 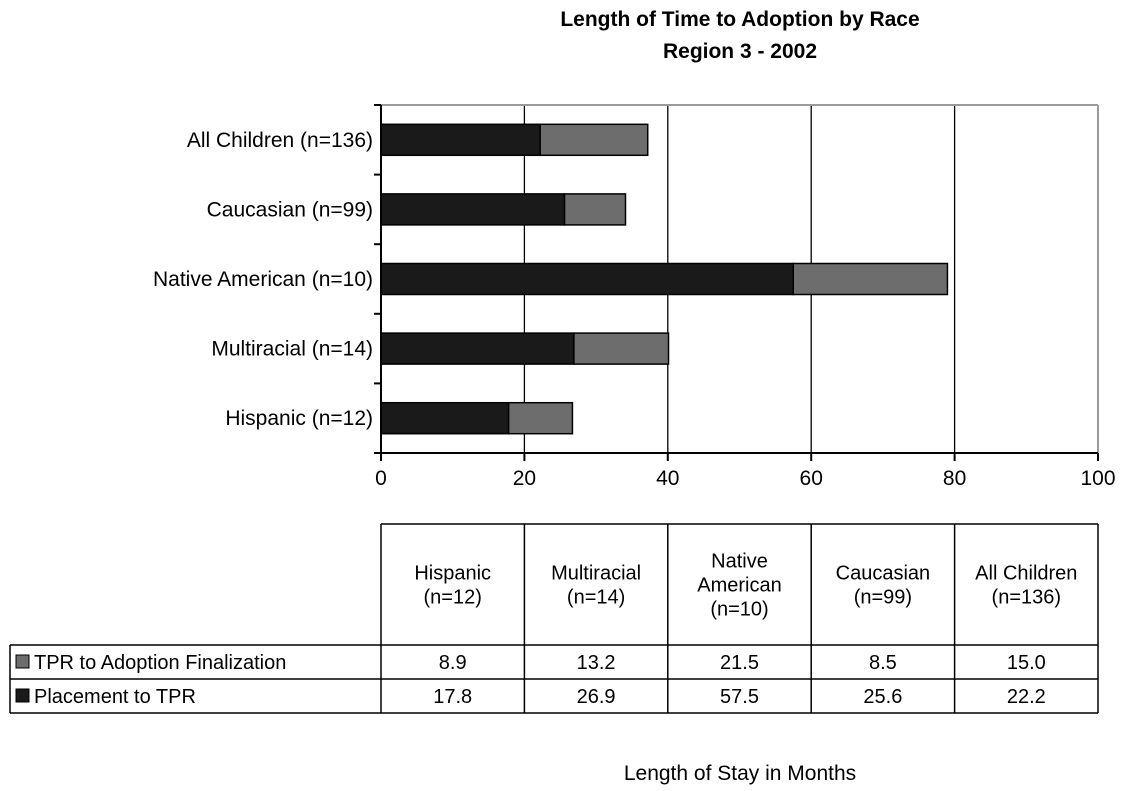 I want to click on x-tick-label-60: 60, so click(x=811, y=478).